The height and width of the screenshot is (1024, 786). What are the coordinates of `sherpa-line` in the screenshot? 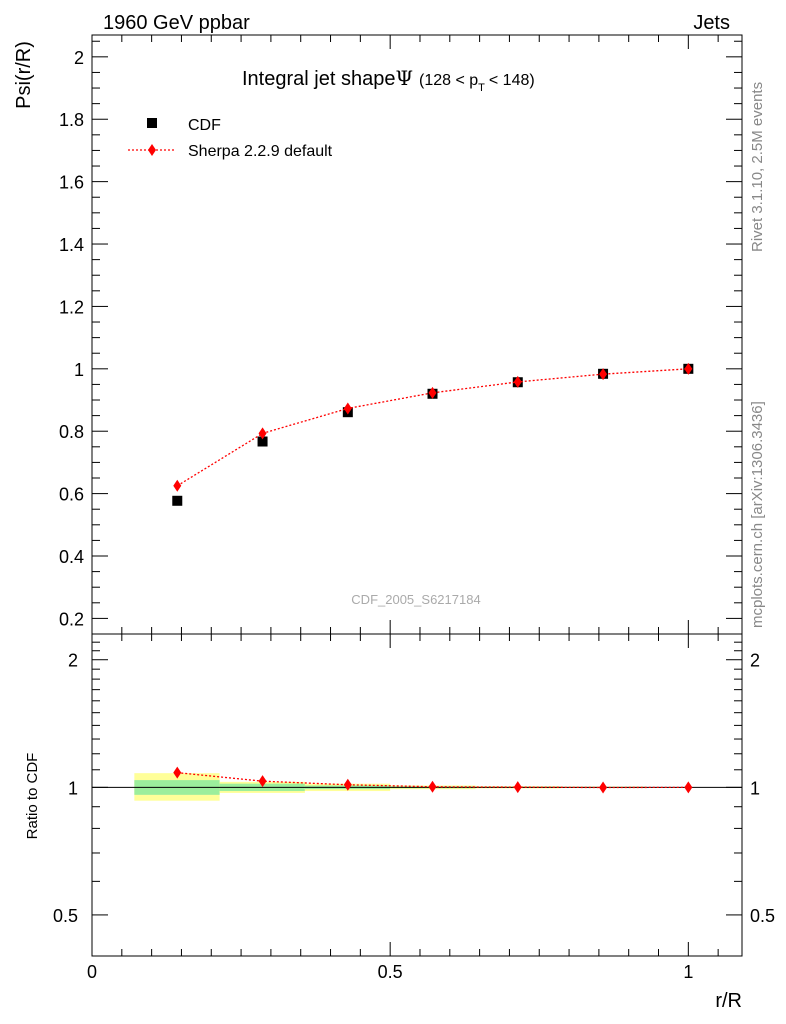 It's located at (432, 427).